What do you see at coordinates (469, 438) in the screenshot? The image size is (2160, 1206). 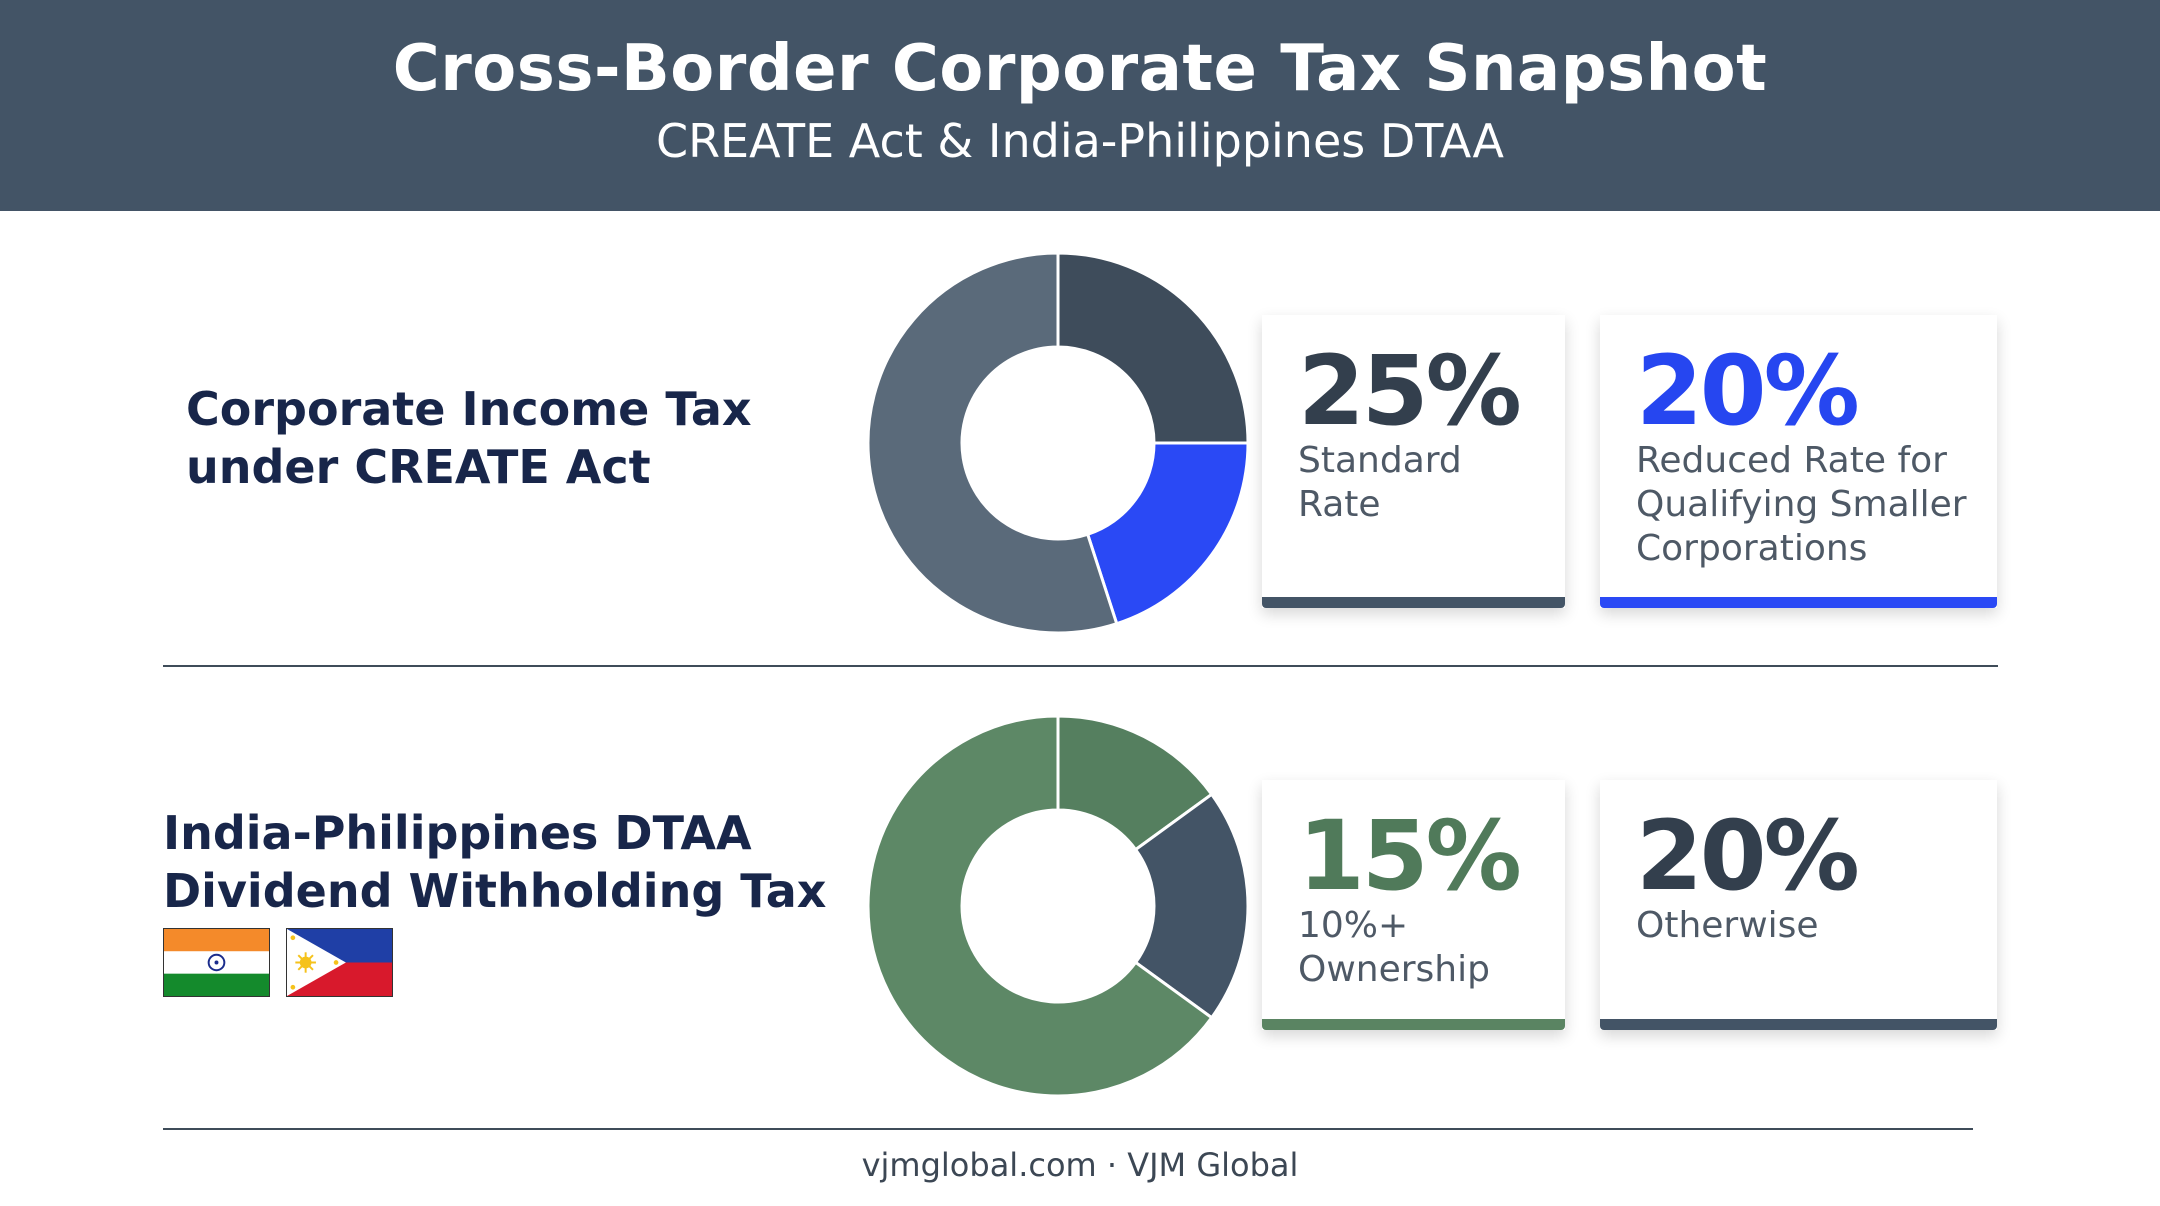 I see `section-label-cit: Corporate Income Tax under CREATE Act` at bounding box center [469, 438].